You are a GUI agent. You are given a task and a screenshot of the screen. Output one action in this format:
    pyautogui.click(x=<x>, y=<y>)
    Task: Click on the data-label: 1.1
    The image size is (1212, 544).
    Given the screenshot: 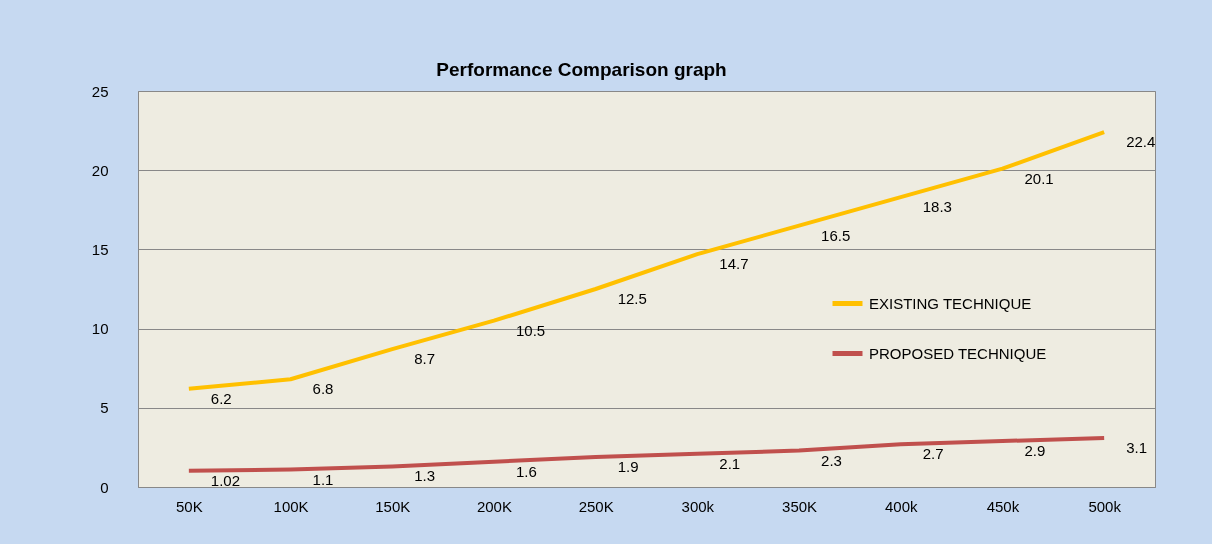 What is the action you would take?
    pyautogui.click(x=323, y=479)
    